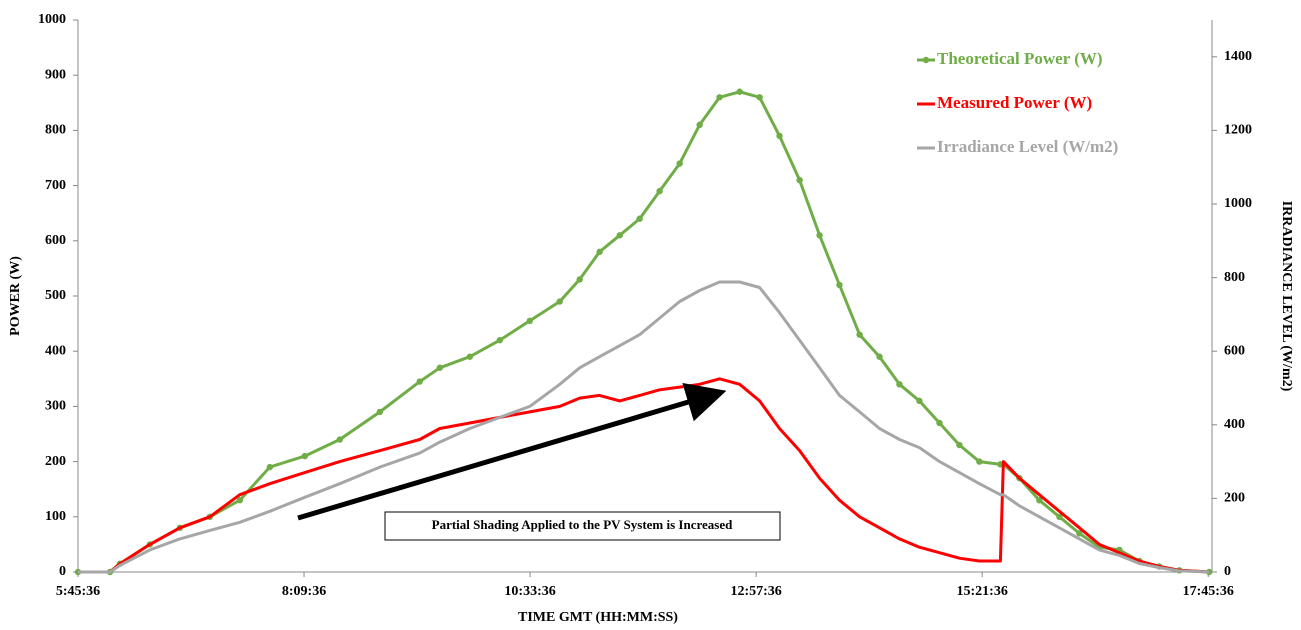  What do you see at coordinates (1234, 350) in the screenshot?
I see `y2-tick-label: 600` at bounding box center [1234, 350].